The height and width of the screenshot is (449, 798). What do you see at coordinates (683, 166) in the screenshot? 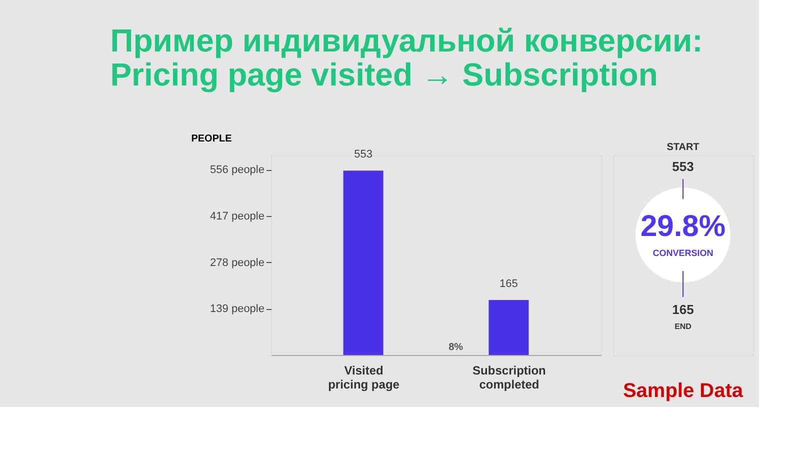
I see `text: 553` at bounding box center [683, 166].